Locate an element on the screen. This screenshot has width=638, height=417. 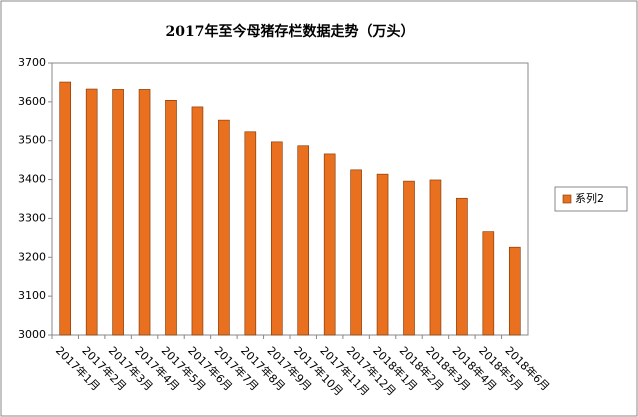
y-tick-label: 3000 is located at coordinates (32, 334).